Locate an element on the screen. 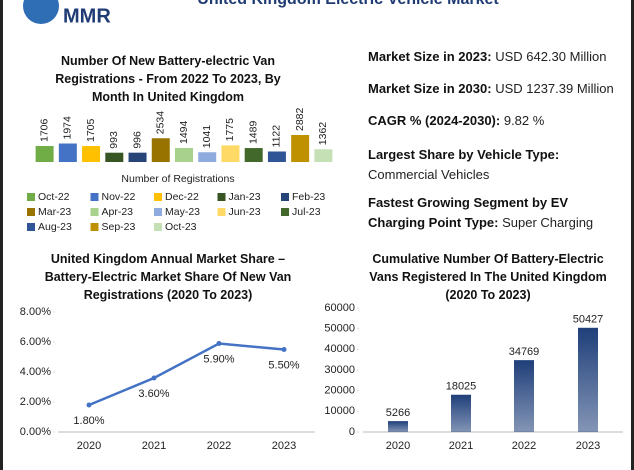  stat-label: Largest Share by Vehicle Type: is located at coordinates (464, 154).